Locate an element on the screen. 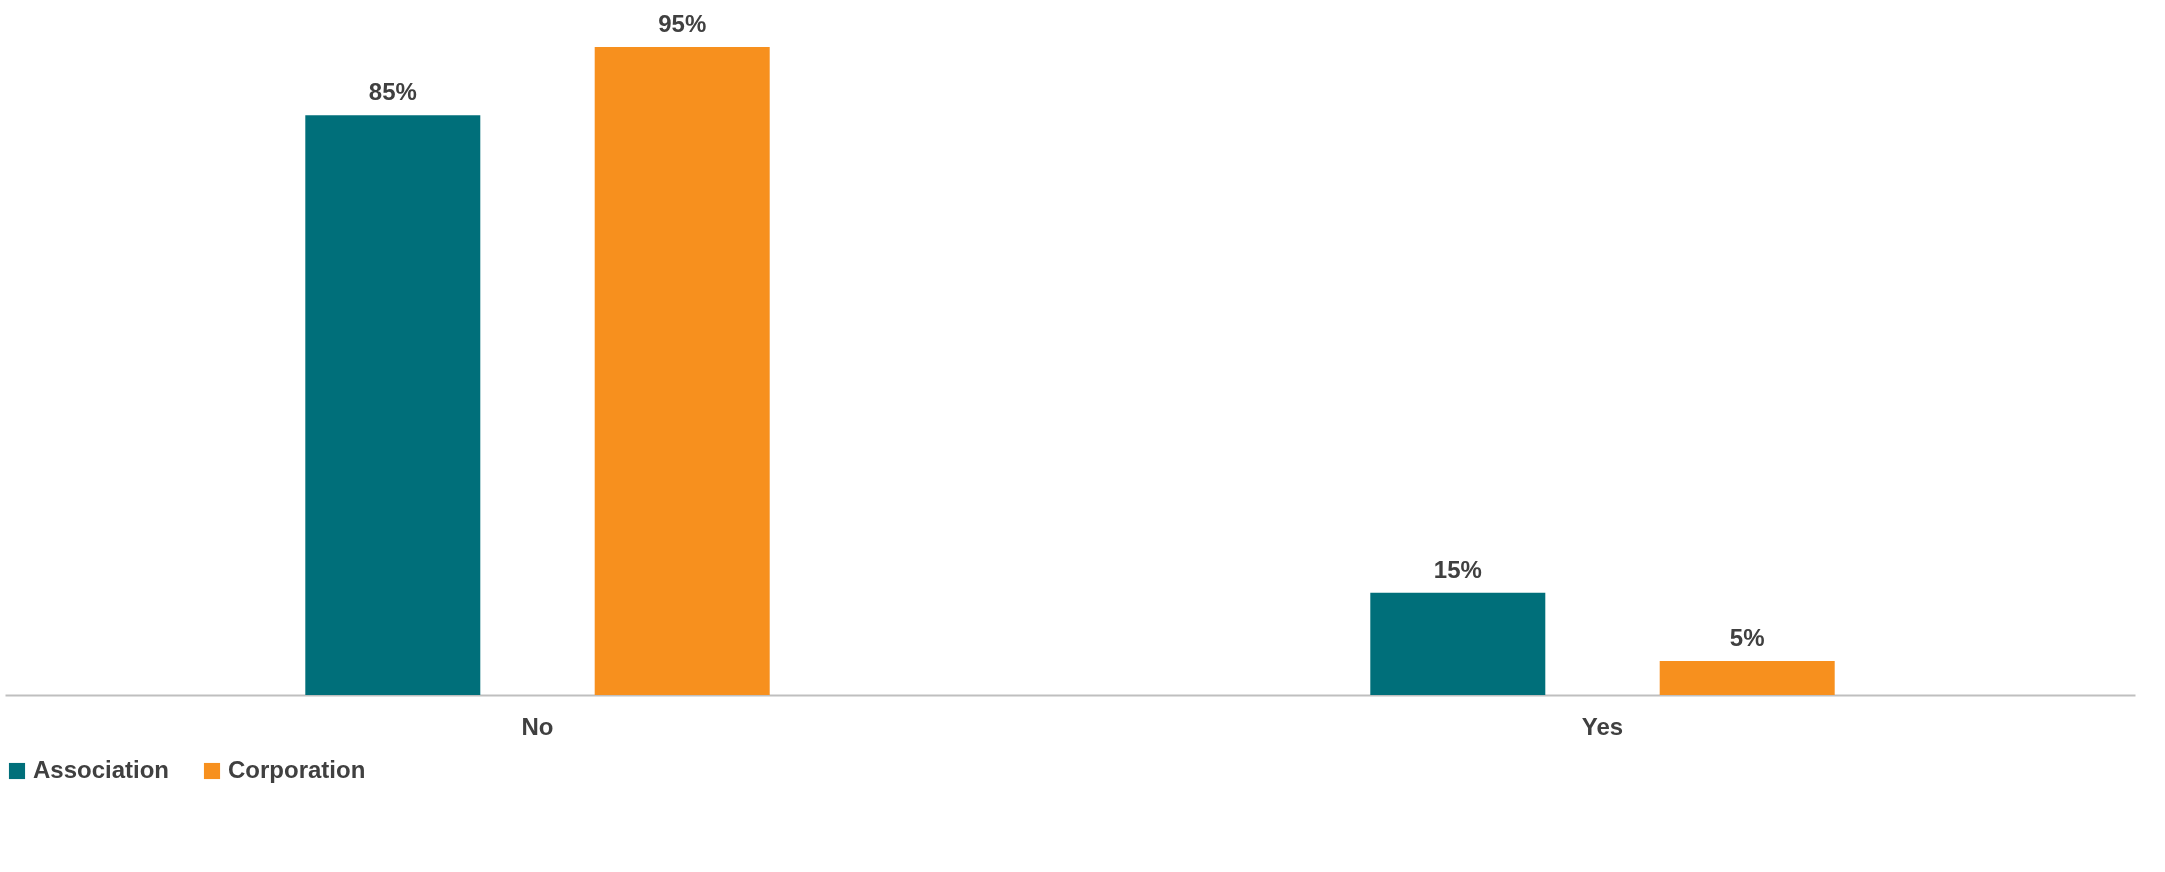 This screenshot has height=872, width=2165. data-label: 85% is located at coordinates (392, 92).